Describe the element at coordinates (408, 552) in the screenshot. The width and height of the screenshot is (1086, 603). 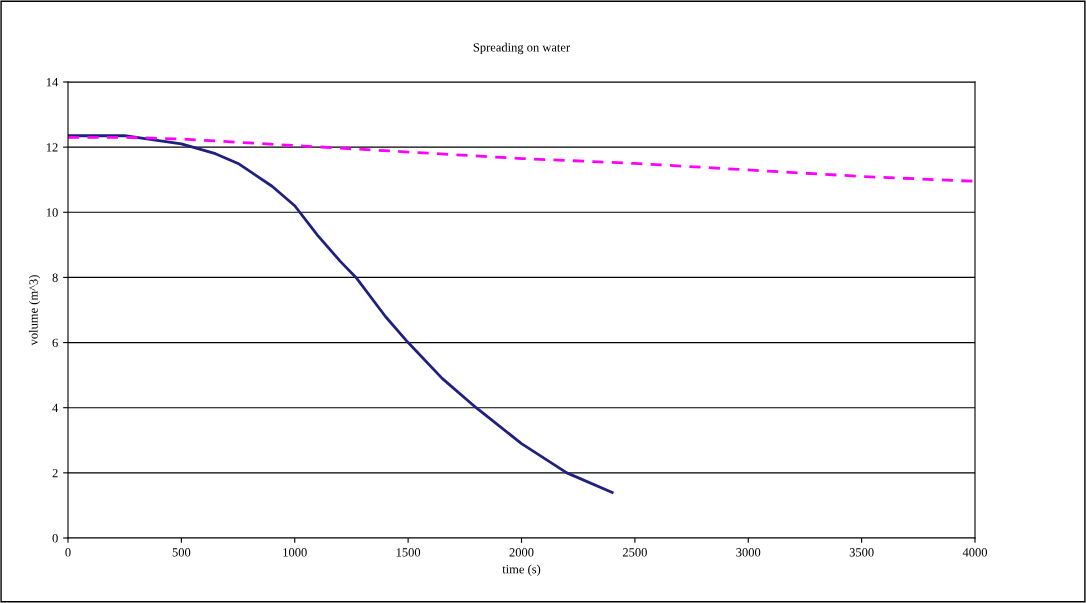
I see `x-tick-label: 1500` at that location.